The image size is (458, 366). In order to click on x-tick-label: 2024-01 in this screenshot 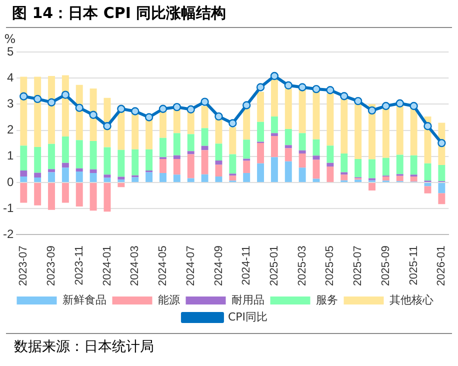, I will do `click(107, 266)`.